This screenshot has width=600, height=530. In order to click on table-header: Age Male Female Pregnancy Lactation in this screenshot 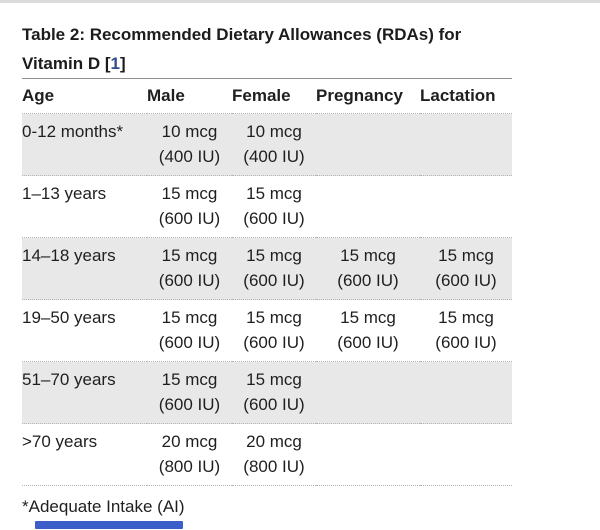, I will do `click(267, 96)`.